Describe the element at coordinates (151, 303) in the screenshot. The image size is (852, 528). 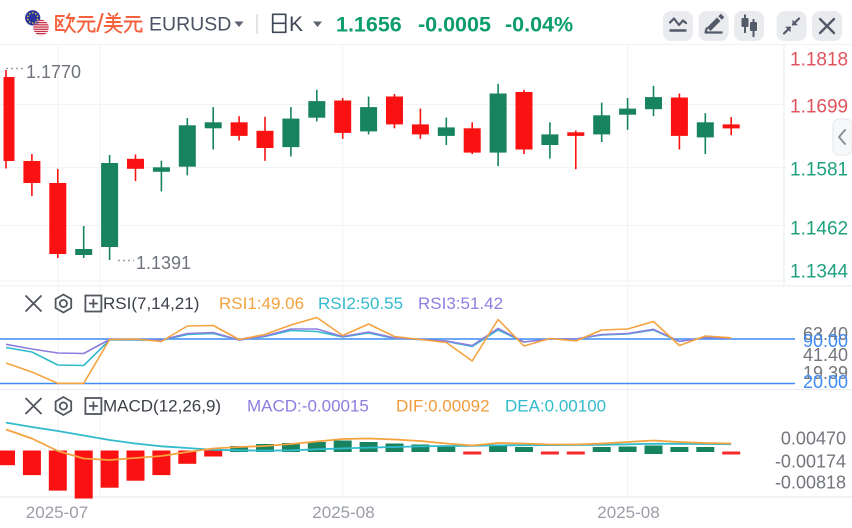
I see `svg-text: RSI(7,14,21)` at that location.